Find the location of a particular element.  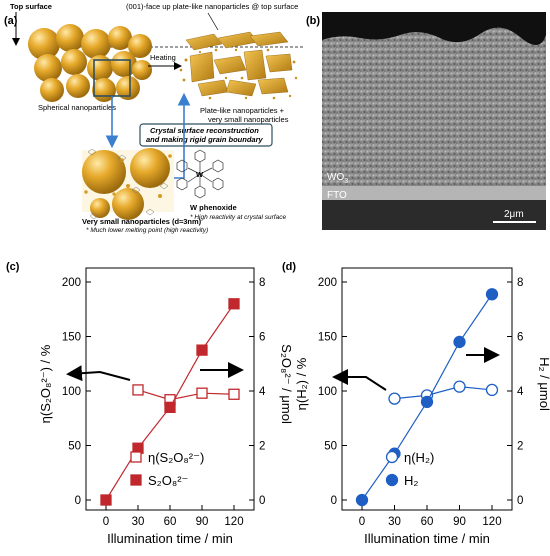

w-symbol: W is located at coordinates (200, 174).